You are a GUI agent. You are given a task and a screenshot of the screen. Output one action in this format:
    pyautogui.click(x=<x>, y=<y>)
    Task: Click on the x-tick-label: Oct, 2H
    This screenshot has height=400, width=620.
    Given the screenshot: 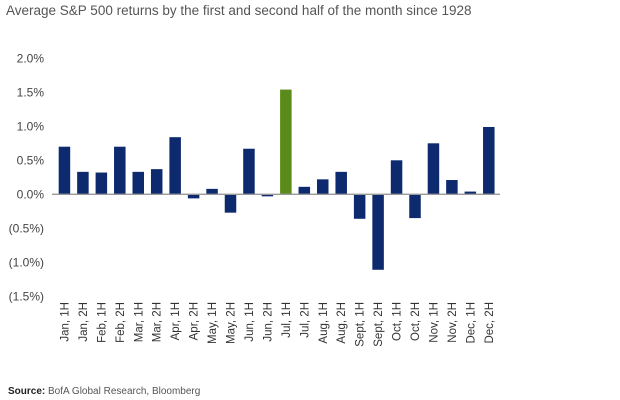 What is the action you would take?
    pyautogui.click(x=416, y=321)
    